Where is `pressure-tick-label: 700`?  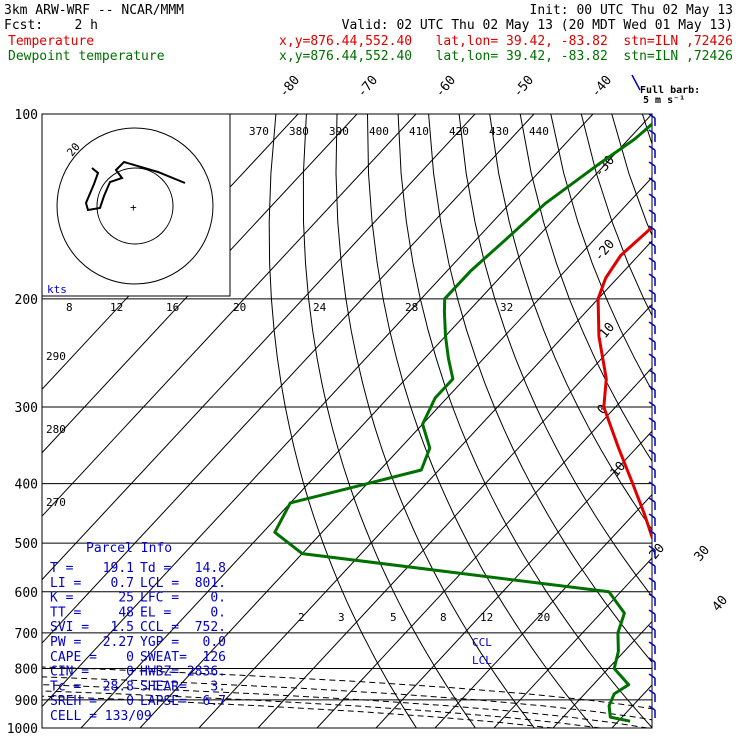 pressure-tick-label: 700 is located at coordinates (26, 634).